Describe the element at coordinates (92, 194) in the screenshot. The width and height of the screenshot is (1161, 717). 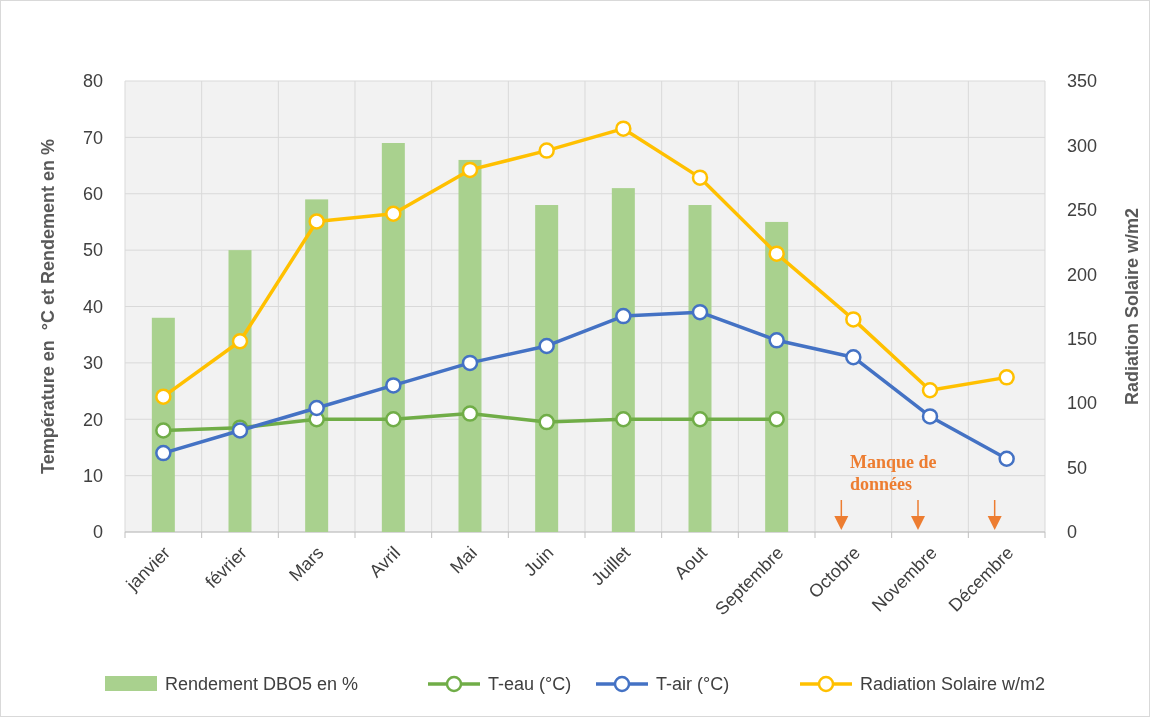
I see `y-tick-label: 60` at that location.